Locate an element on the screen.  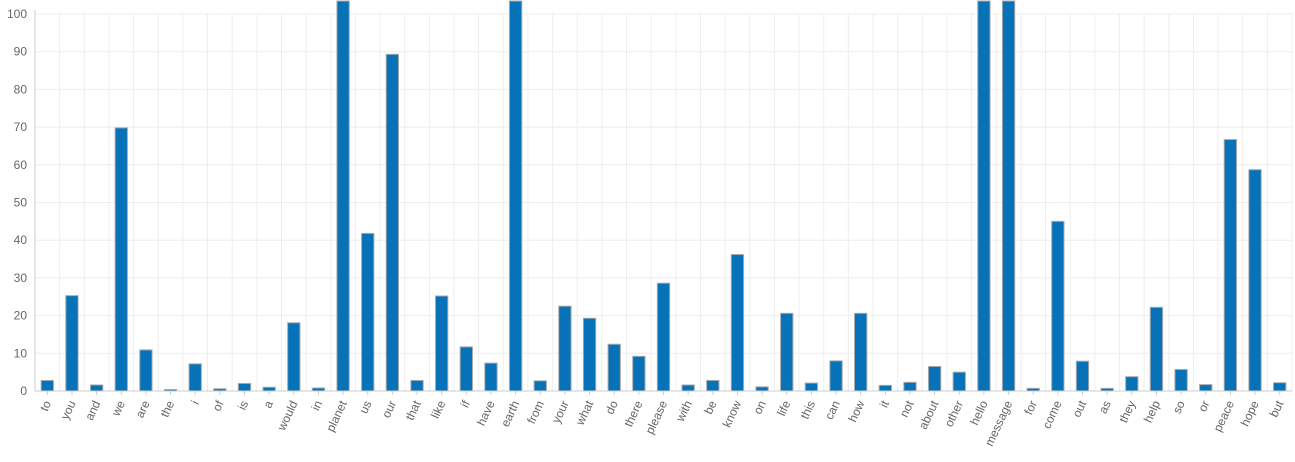
x-tick-label: are is located at coordinates (143, 409).